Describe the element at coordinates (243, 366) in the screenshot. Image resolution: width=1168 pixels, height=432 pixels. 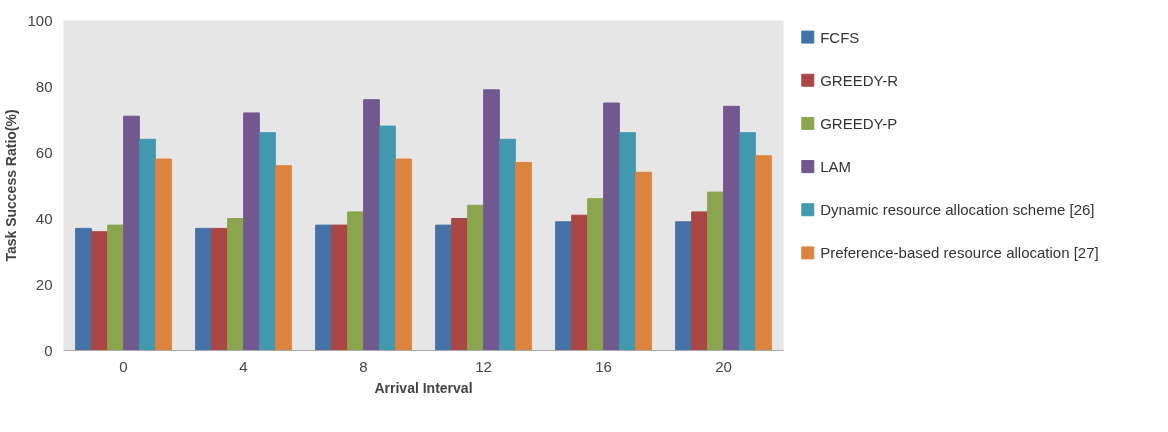
I see `x-tick-label: 4` at that location.